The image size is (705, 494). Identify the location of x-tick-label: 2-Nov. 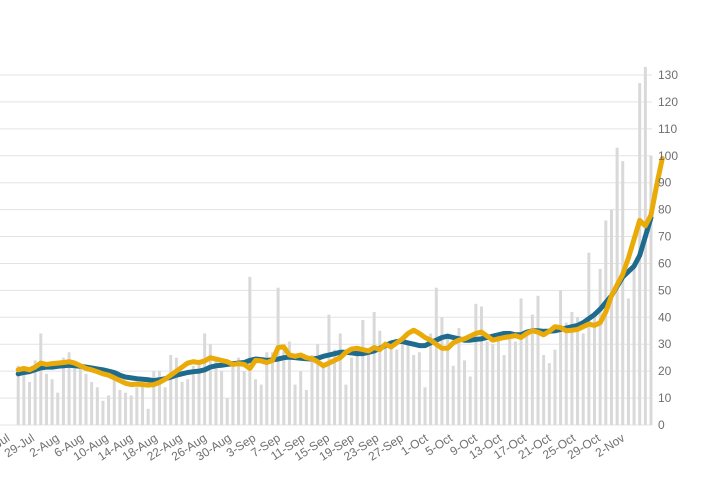
(610, 445).